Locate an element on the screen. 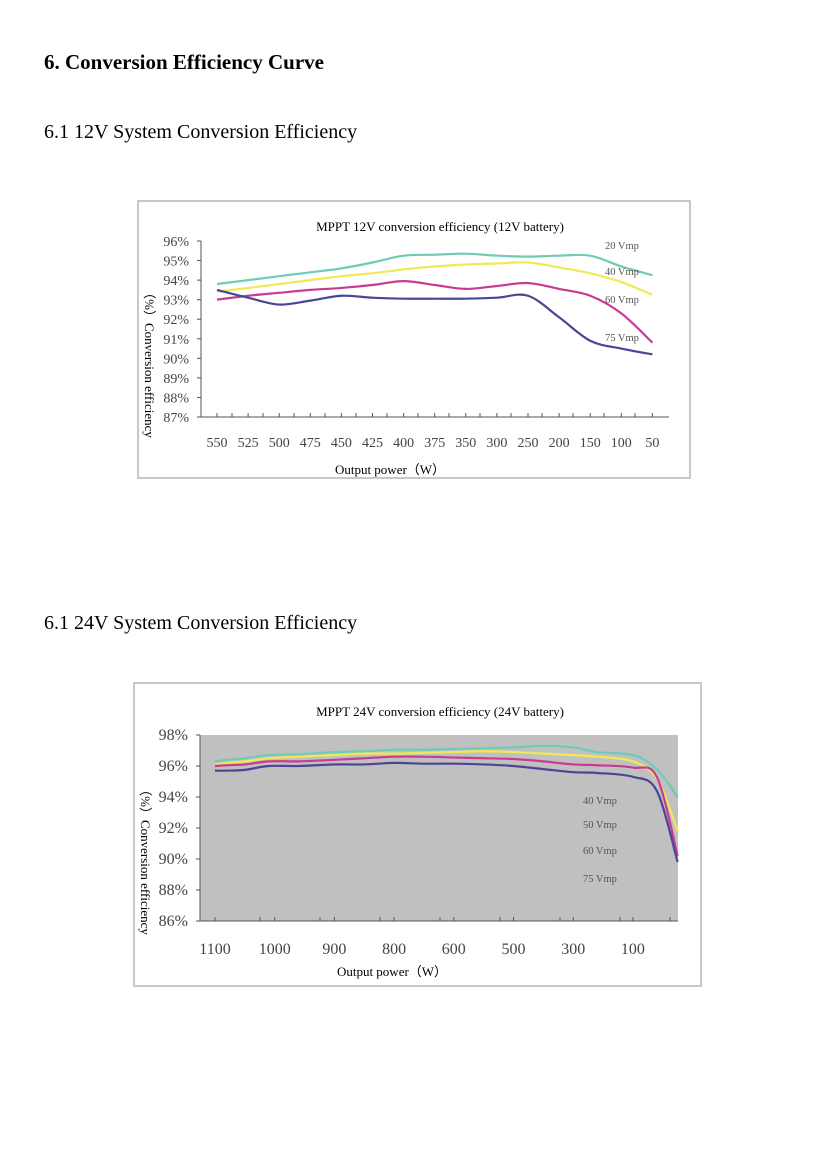 The width and height of the screenshot is (826, 1169). c12-series-40-vmp is located at coordinates (434, 278).